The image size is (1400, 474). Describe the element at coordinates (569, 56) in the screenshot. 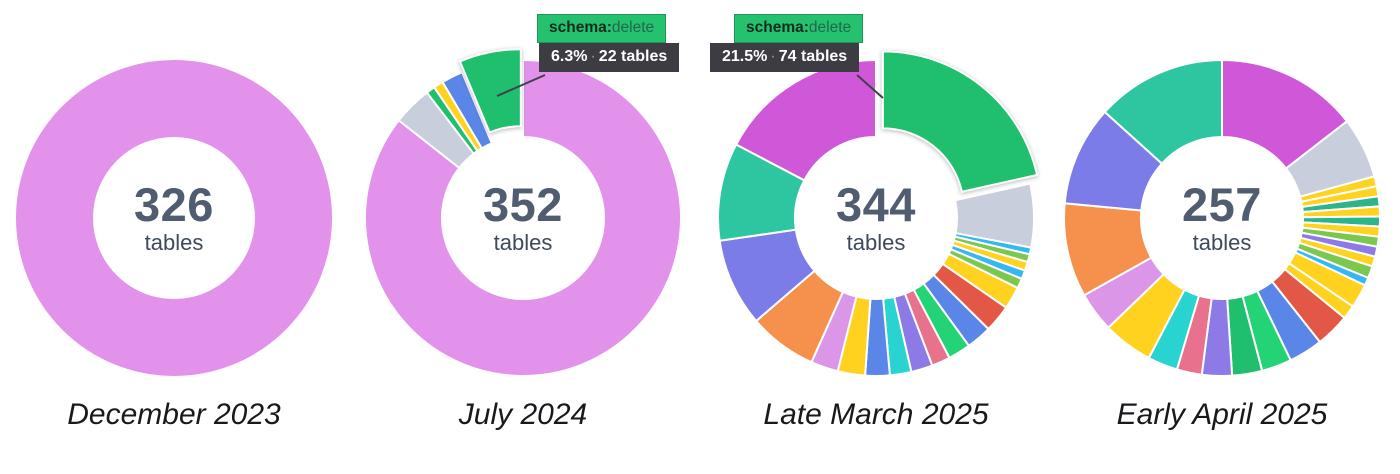

I see `tooltip-percent: 6.3%` at that location.